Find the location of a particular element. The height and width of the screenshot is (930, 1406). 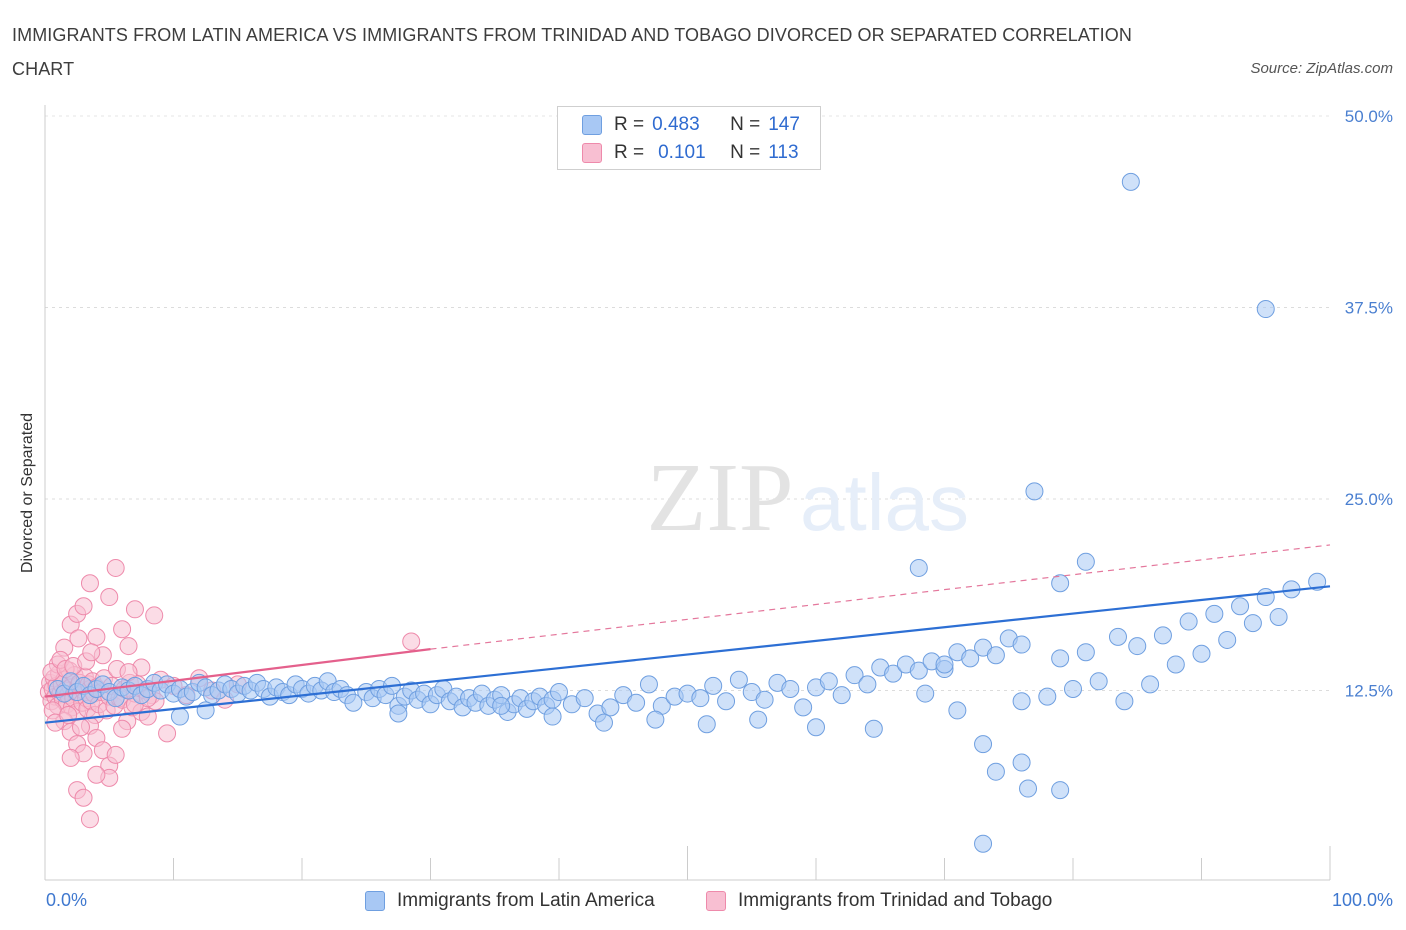

legend-item-blue: Immigrants from Latin America is located at coordinates (510, 901).